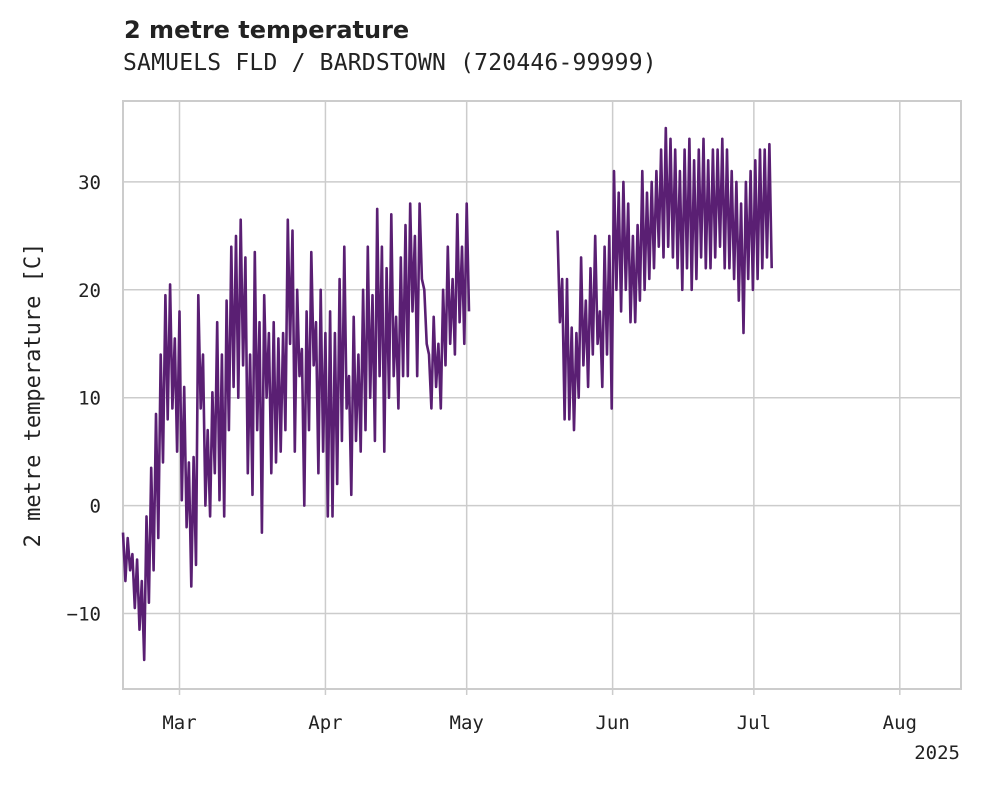 The image size is (981, 785). Describe the element at coordinates (900, 723) in the screenshot. I see `x-tick-label: Aug` at that location.